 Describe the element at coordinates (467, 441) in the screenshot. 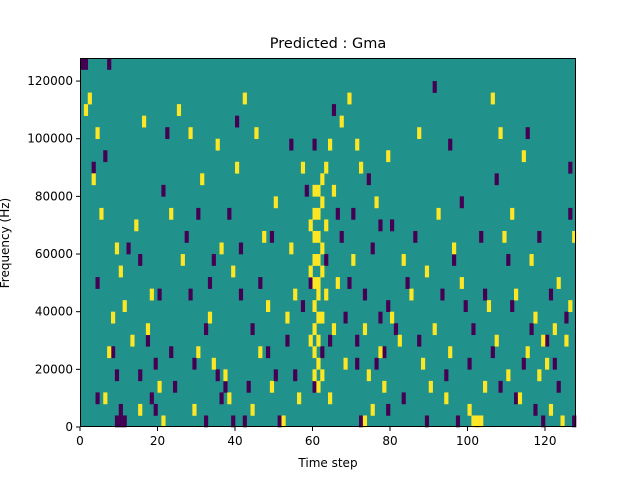

I see `x-tick-label: 100` at that location.